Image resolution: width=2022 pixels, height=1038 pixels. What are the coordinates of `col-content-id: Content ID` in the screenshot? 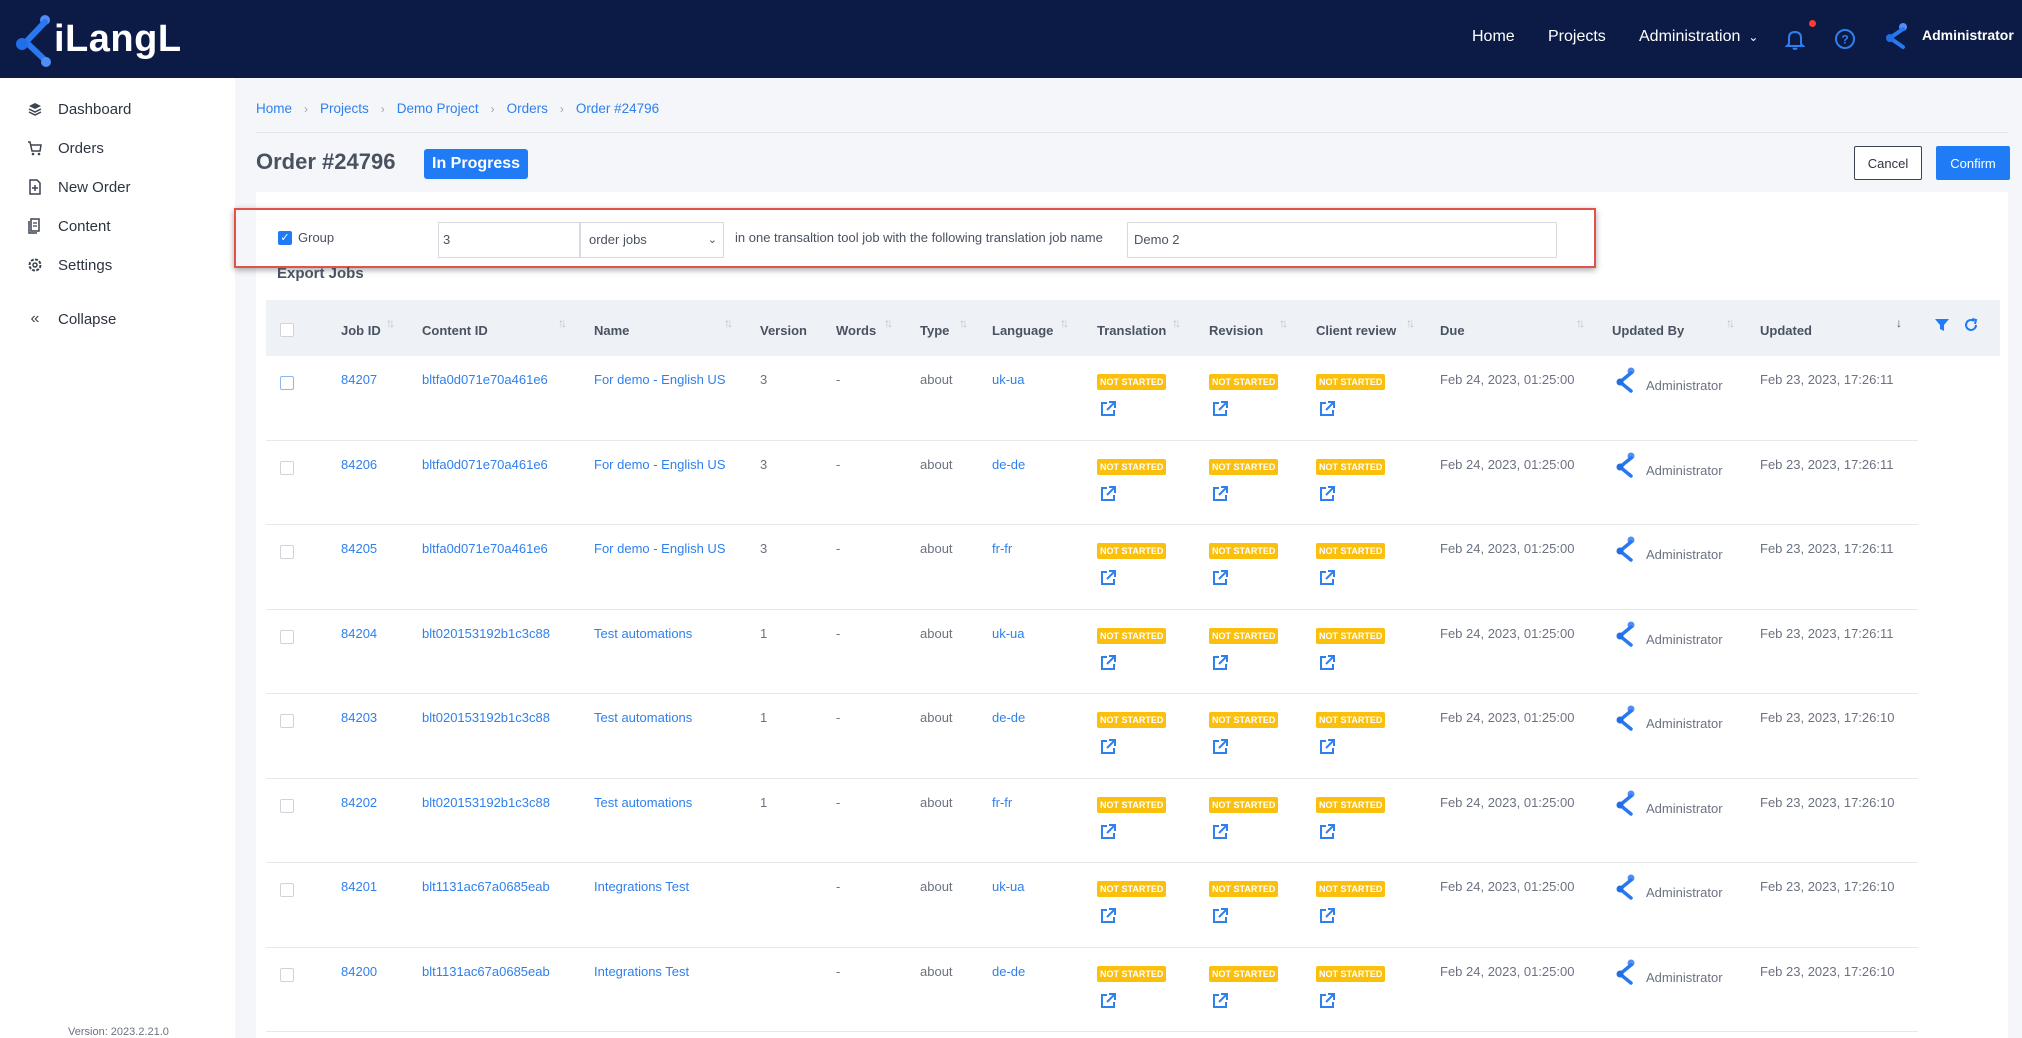 It's located at (455, 330).